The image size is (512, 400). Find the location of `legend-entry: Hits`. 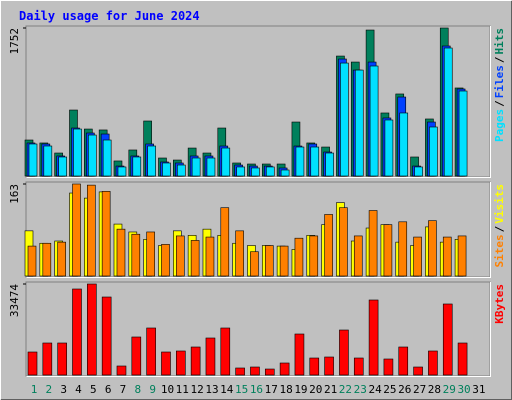

legend-entry: Hits is located at coordinates (499, 41).